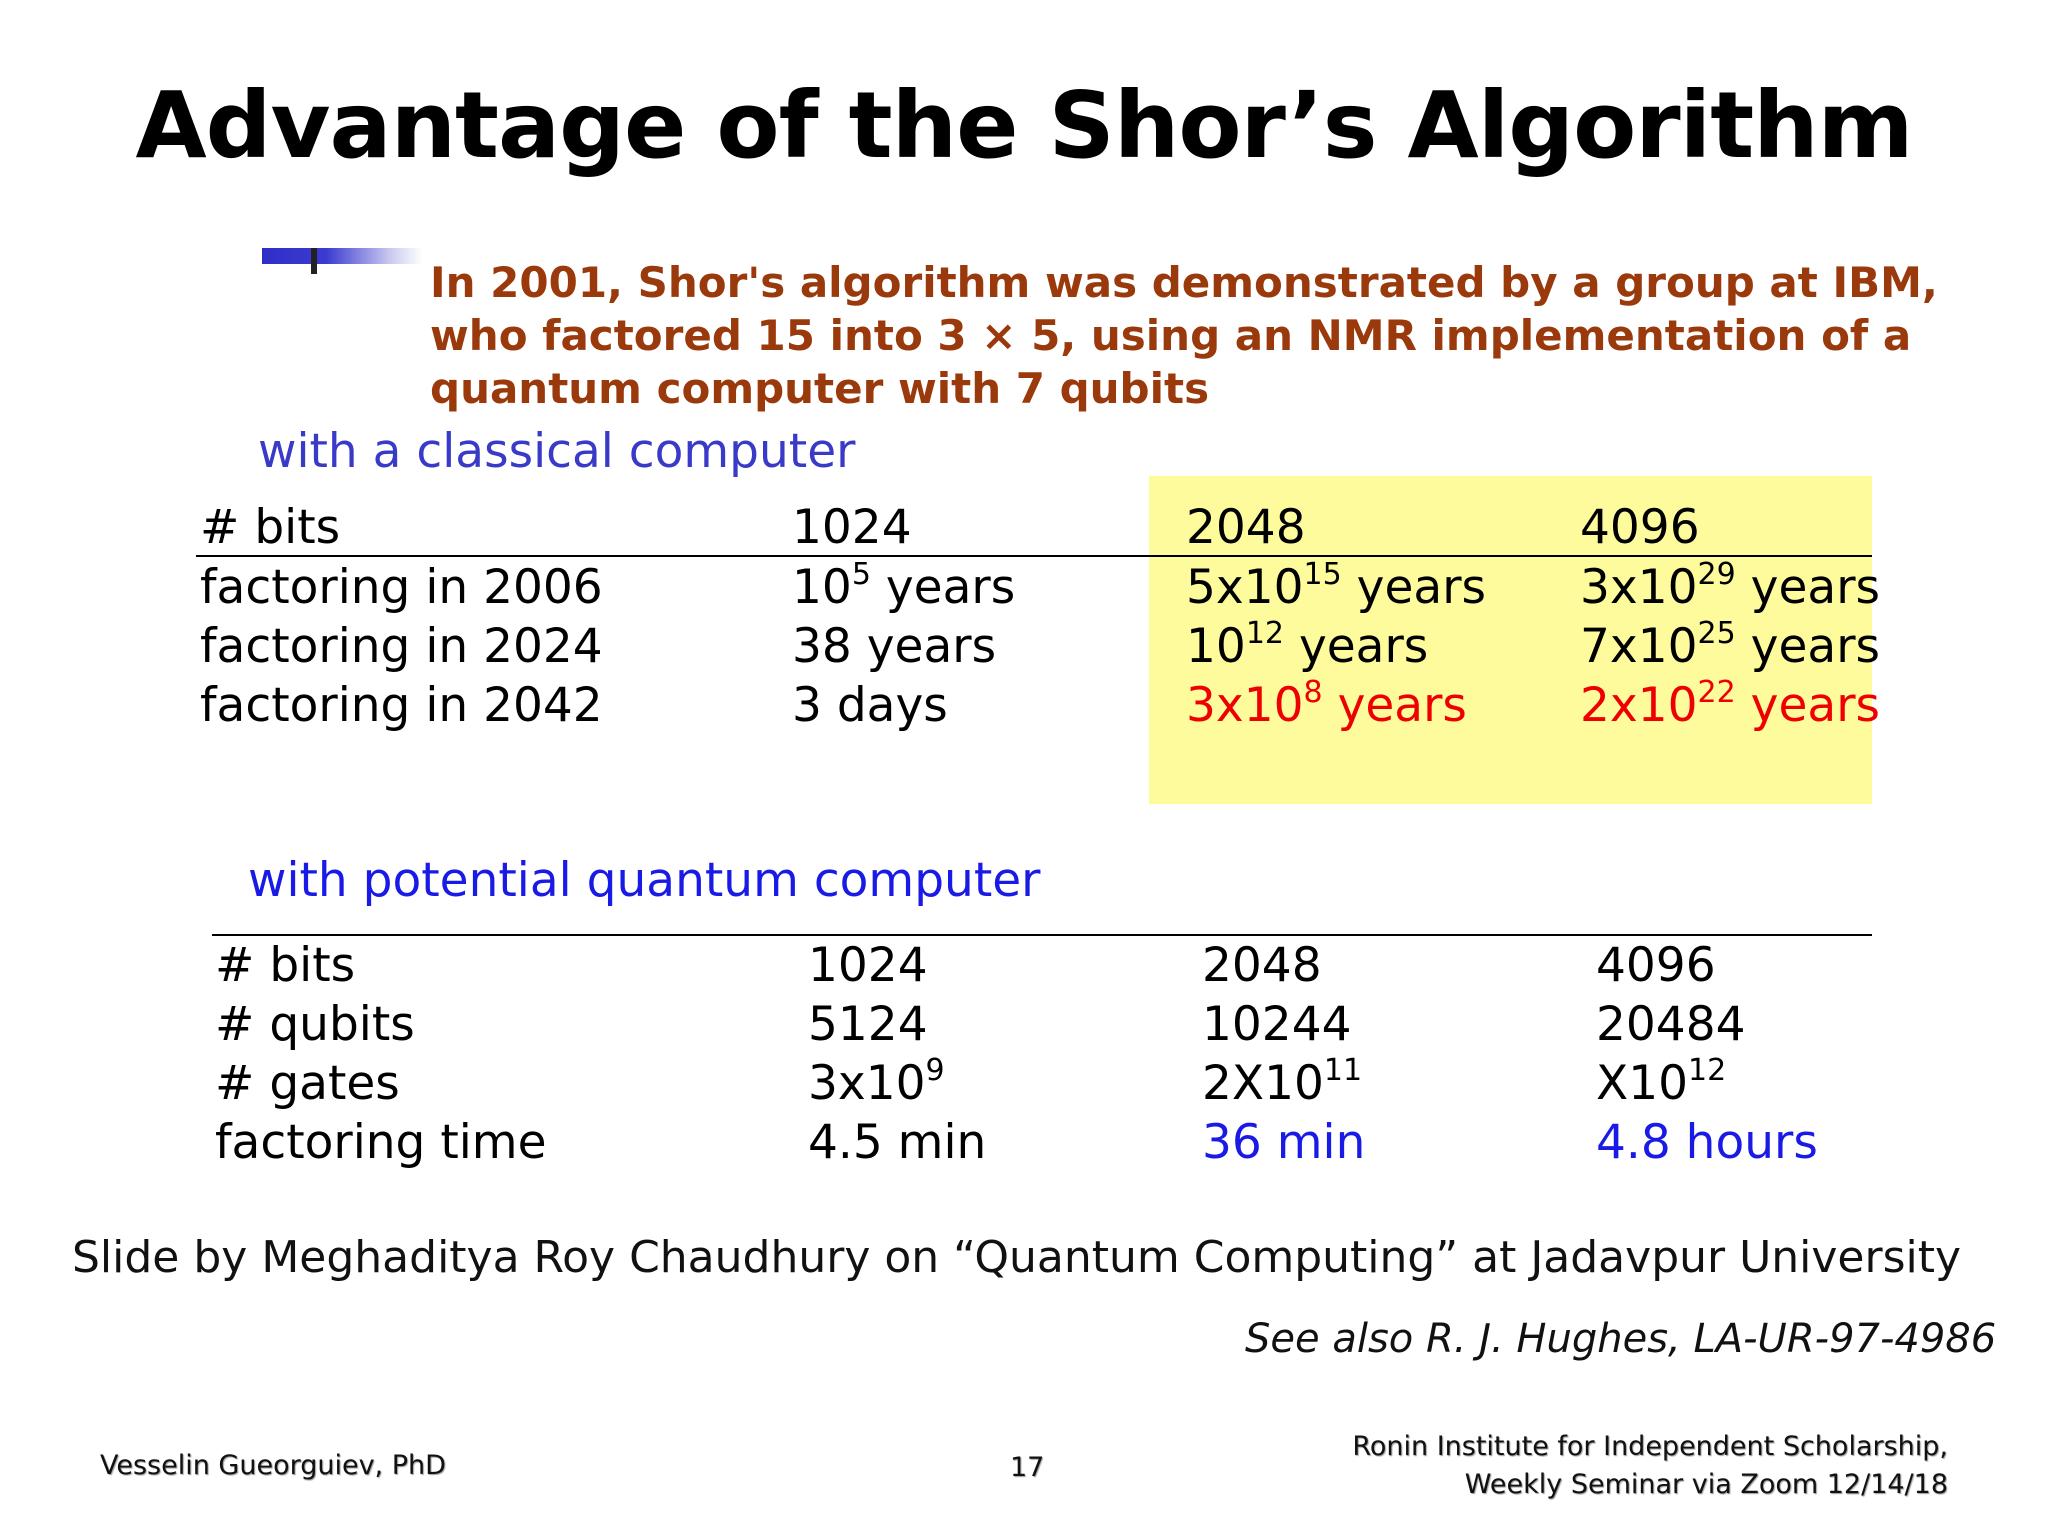 This screenshot has width=2048, height=1536. What do you see at coordinates (342, 256) in the screenshot?
I see `bullet-bar-decoration` at bounding box center [342, 256].